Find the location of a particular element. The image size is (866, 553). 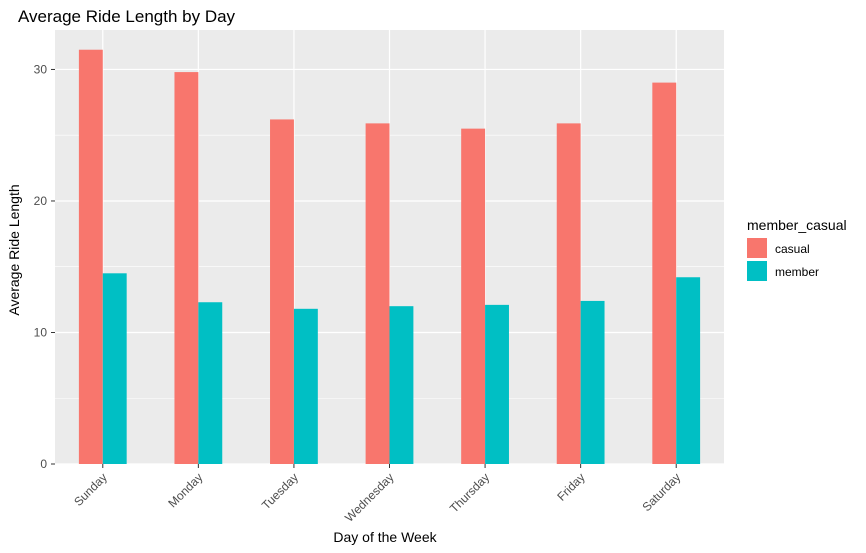

legend-key-member is located at coordinates (757, 271).